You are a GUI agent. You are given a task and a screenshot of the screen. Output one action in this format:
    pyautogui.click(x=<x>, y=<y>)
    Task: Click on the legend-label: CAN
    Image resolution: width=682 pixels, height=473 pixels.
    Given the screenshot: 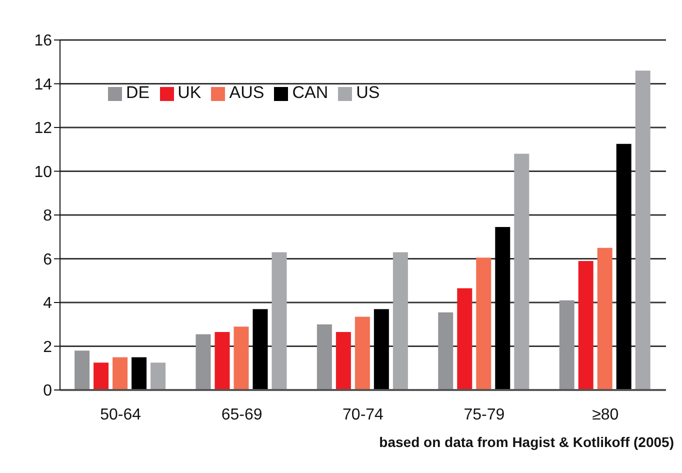 What is the action you would take?
    pyautogui.click(x=310, y=92)
    